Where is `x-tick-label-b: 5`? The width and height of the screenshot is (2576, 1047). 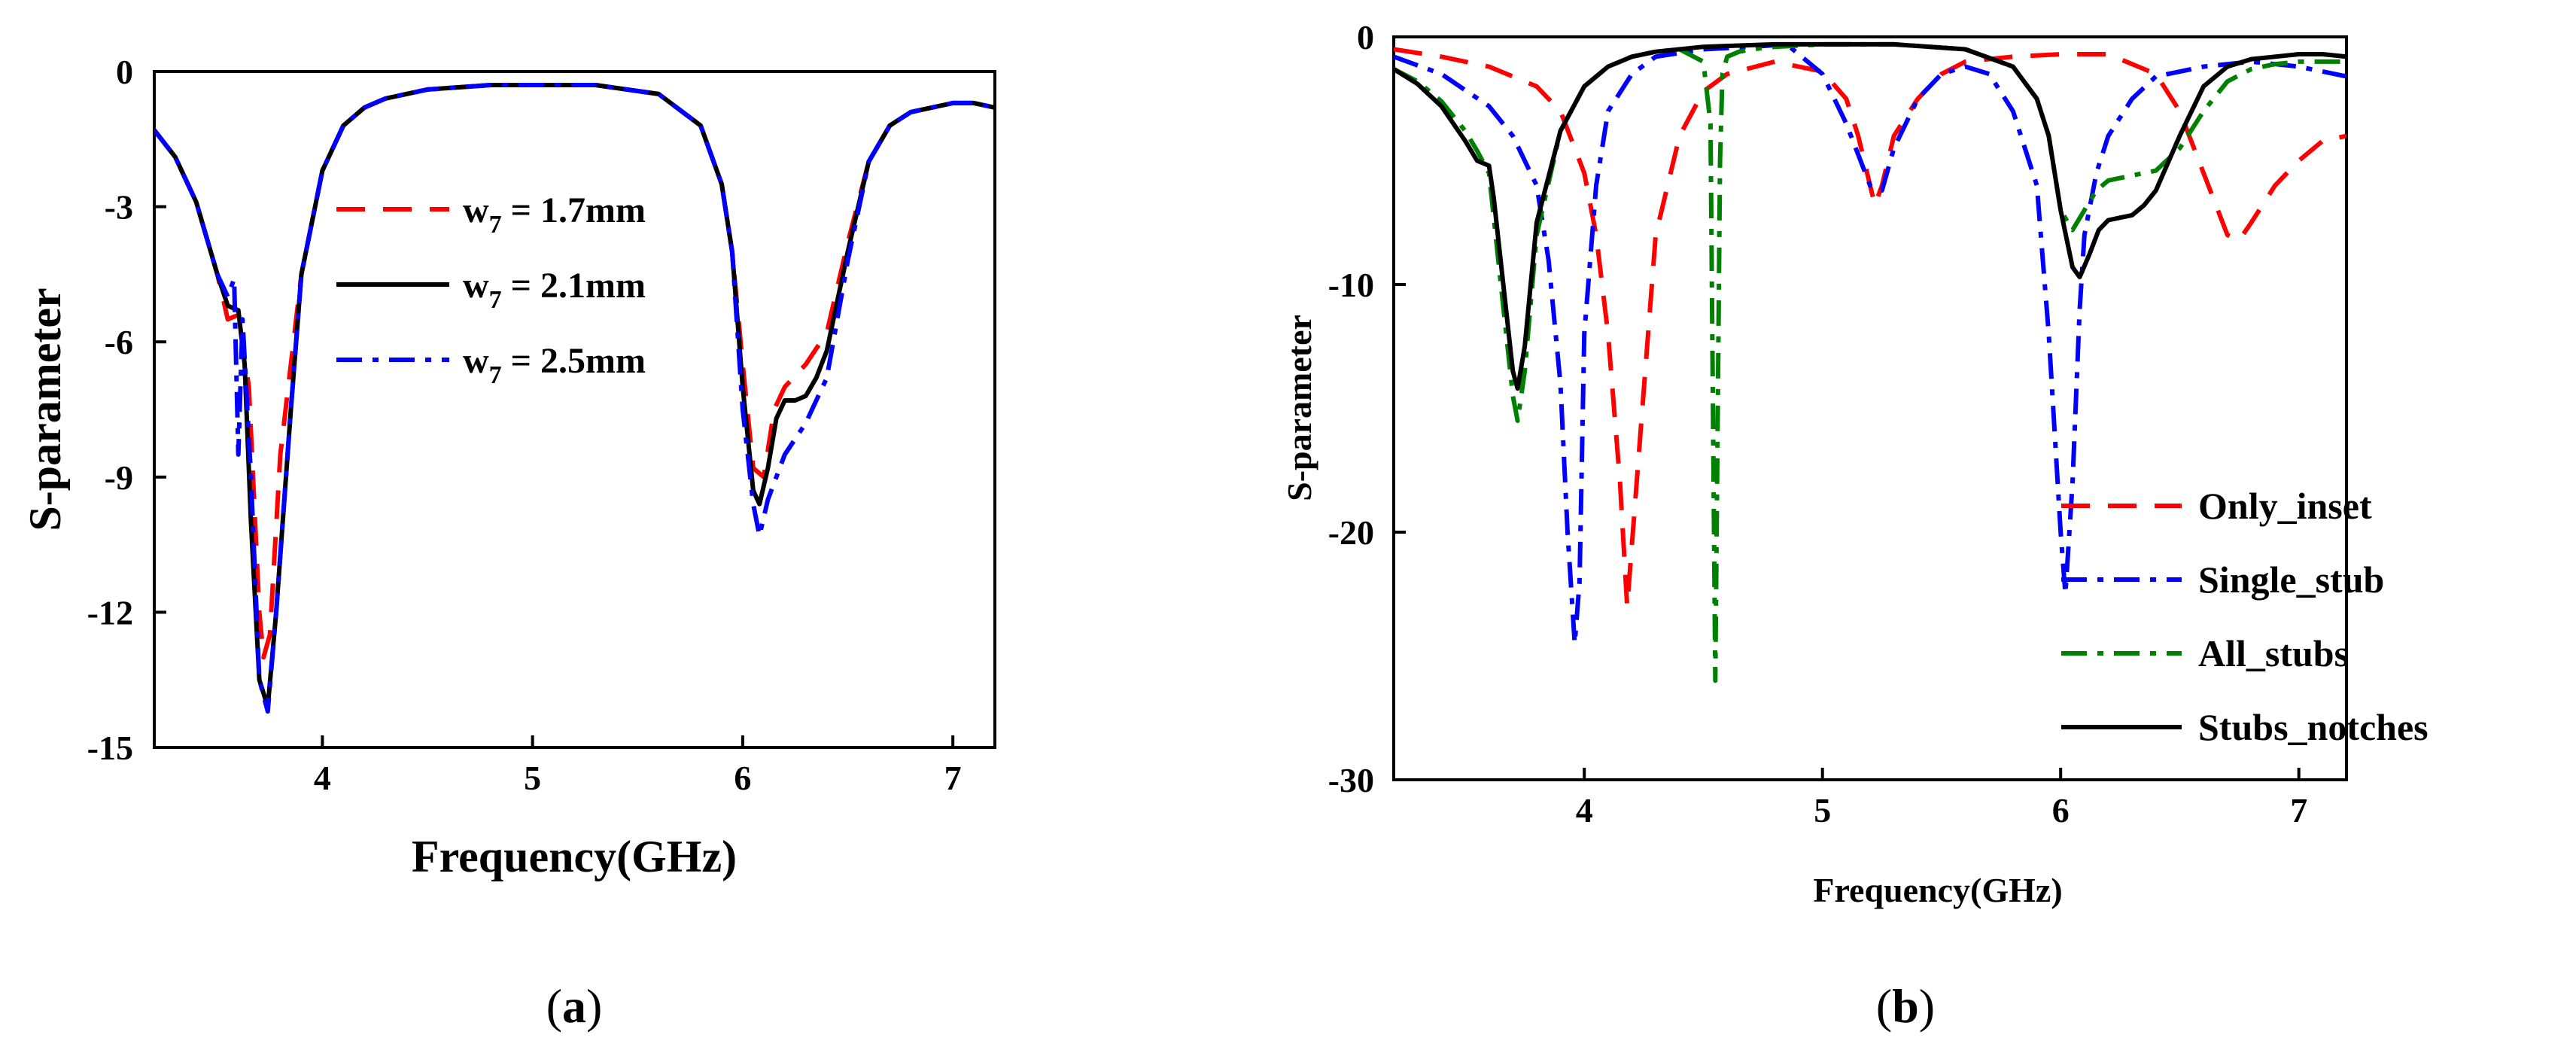 x-tick-label-b: 5 is located at coordinates (1822, 810).